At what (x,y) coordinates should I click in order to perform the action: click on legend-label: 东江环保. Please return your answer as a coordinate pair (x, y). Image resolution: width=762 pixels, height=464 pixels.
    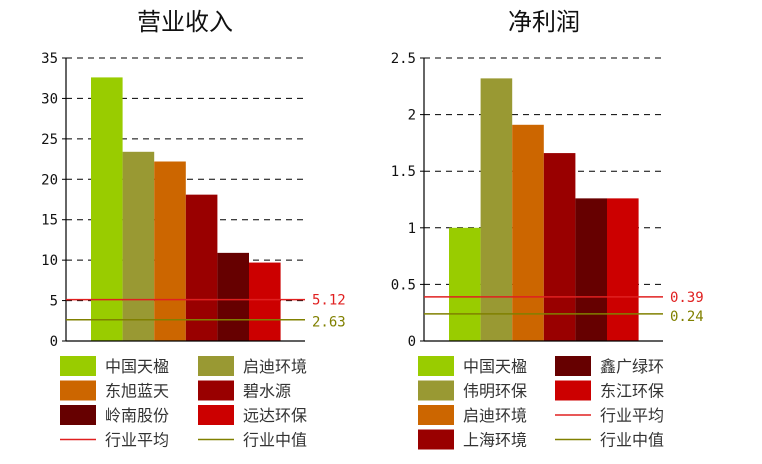
    Looking at the image, I should click on (632, 391).